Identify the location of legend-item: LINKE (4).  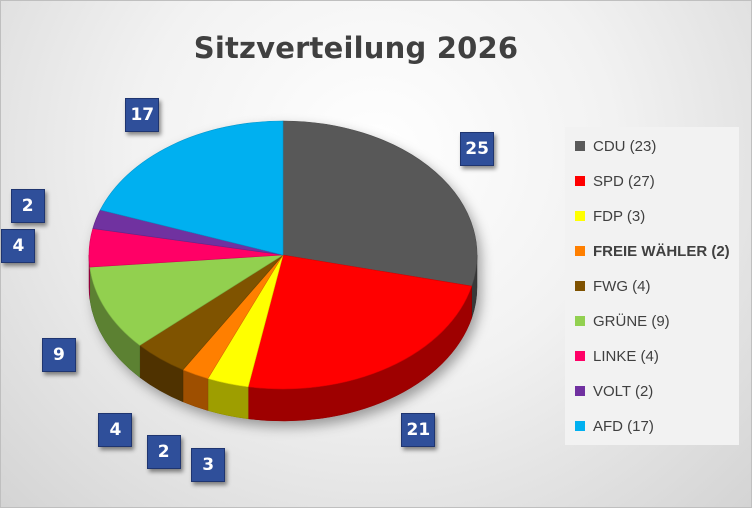
(617, 356).